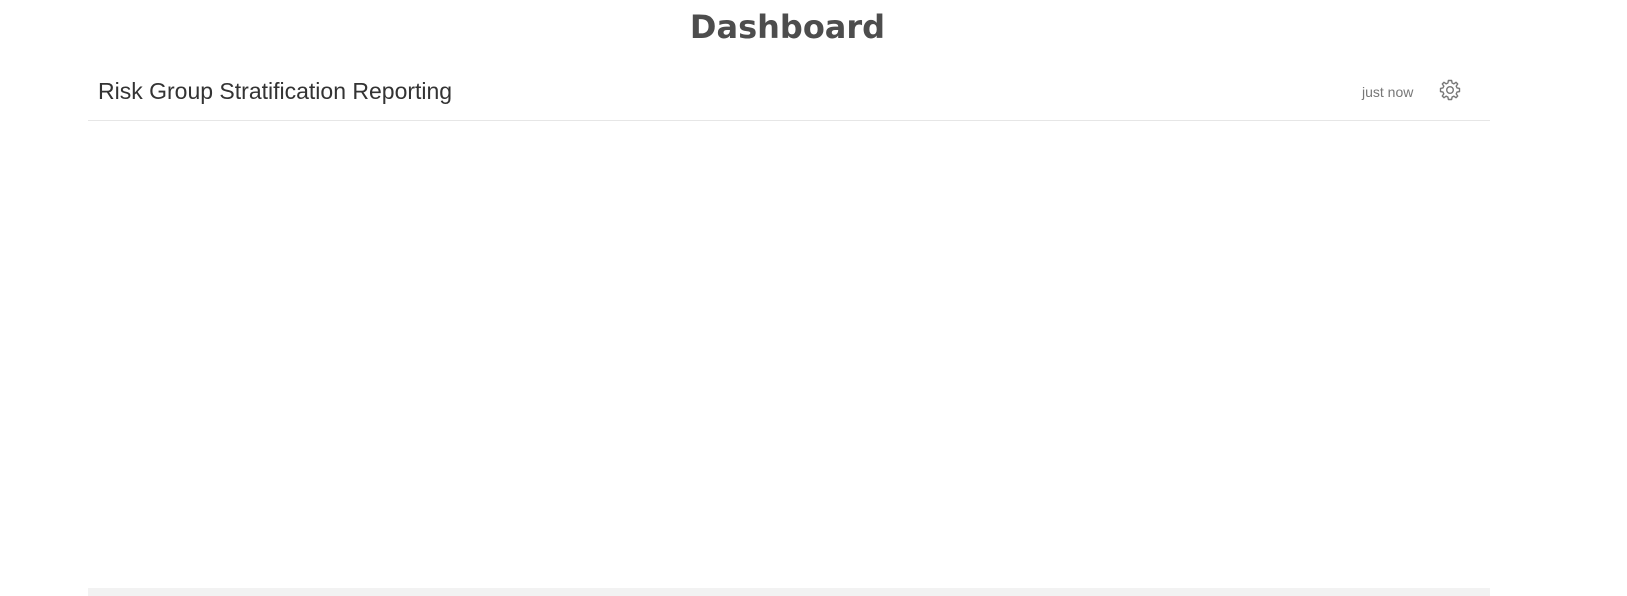 Image resolution: width=1627 pixels, height=596 pixels. What do you see at coordinates (787, 27) in the screenshot?
I see `page-title: Dashboard` at bounding box center [787, 27].